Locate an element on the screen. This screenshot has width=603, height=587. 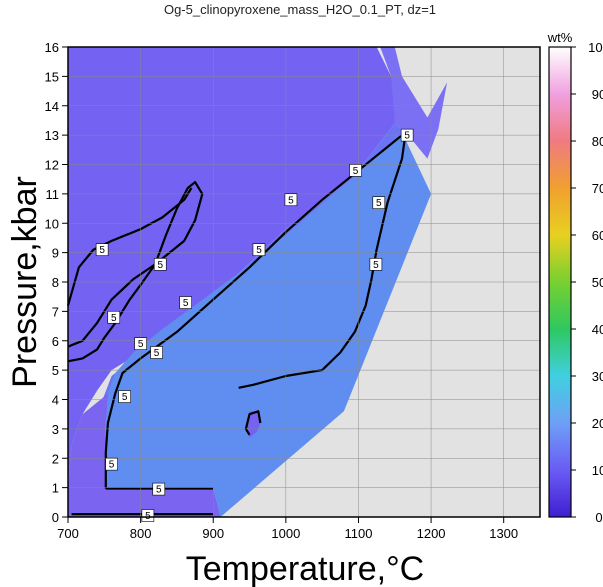
contour-label-10: 5 is located at coordinates (407, 136).